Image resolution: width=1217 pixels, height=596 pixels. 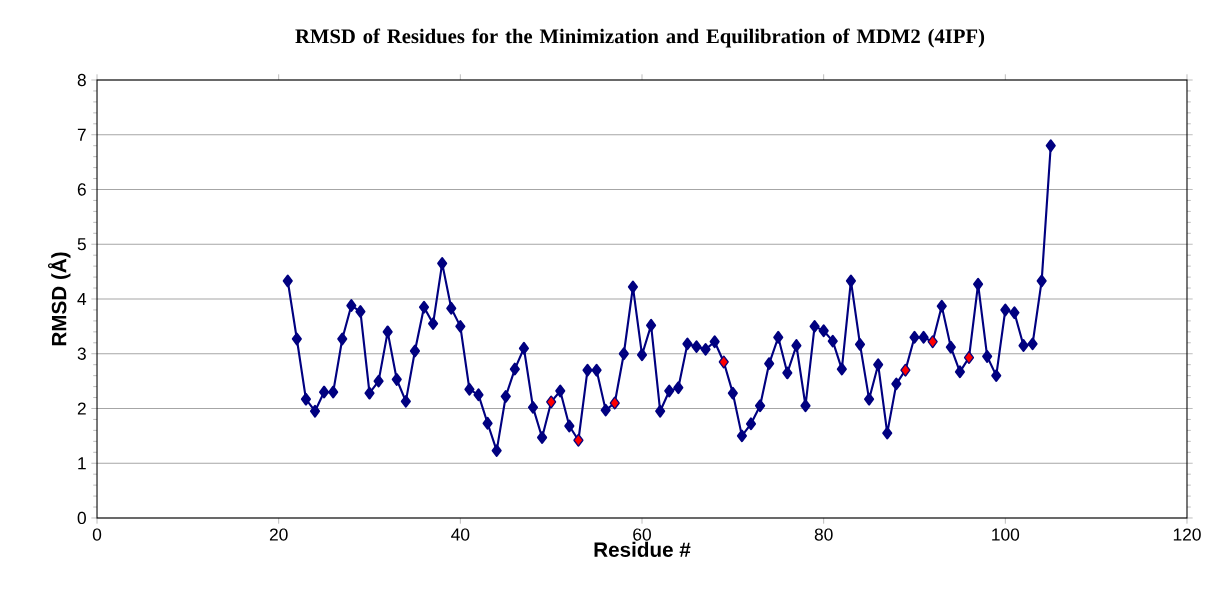 I want to click on y-tick-label: 6, so click(x=81, y=189).